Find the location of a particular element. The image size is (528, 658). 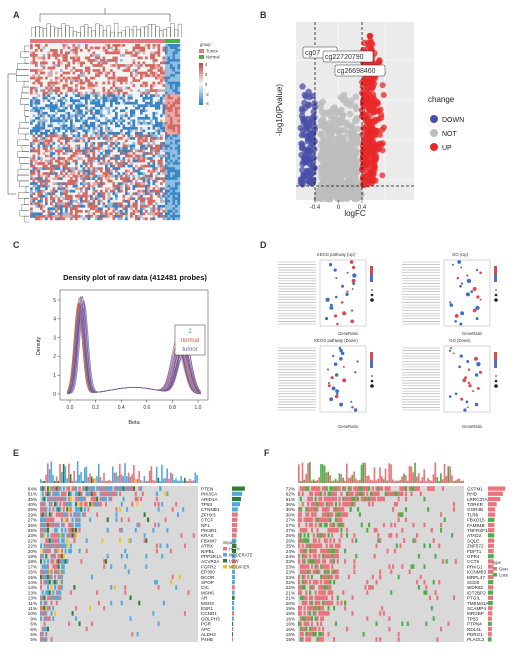

legend-swatch-tumor is located at coordinates (201, 51).